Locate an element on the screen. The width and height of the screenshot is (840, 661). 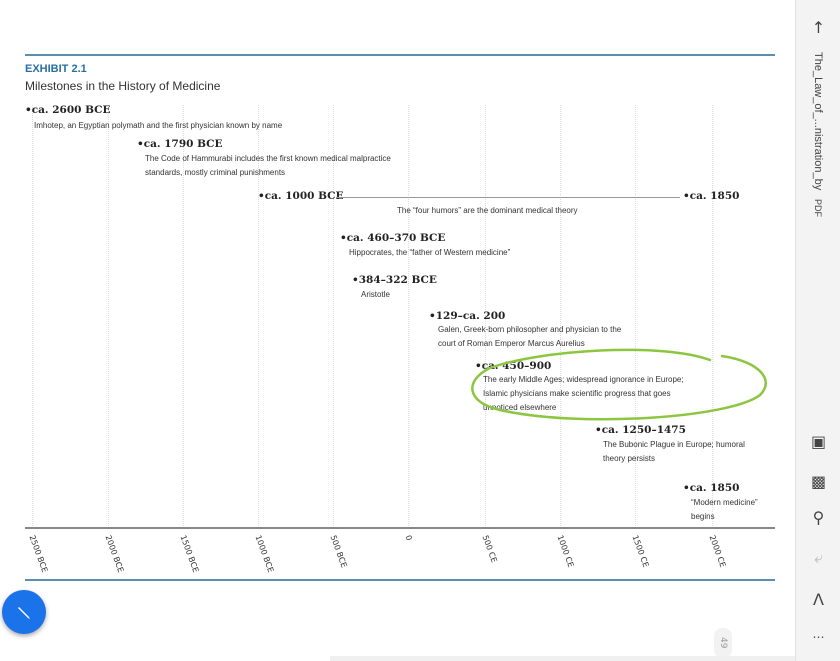
bottom-rule is located at coordinates (400, 580).